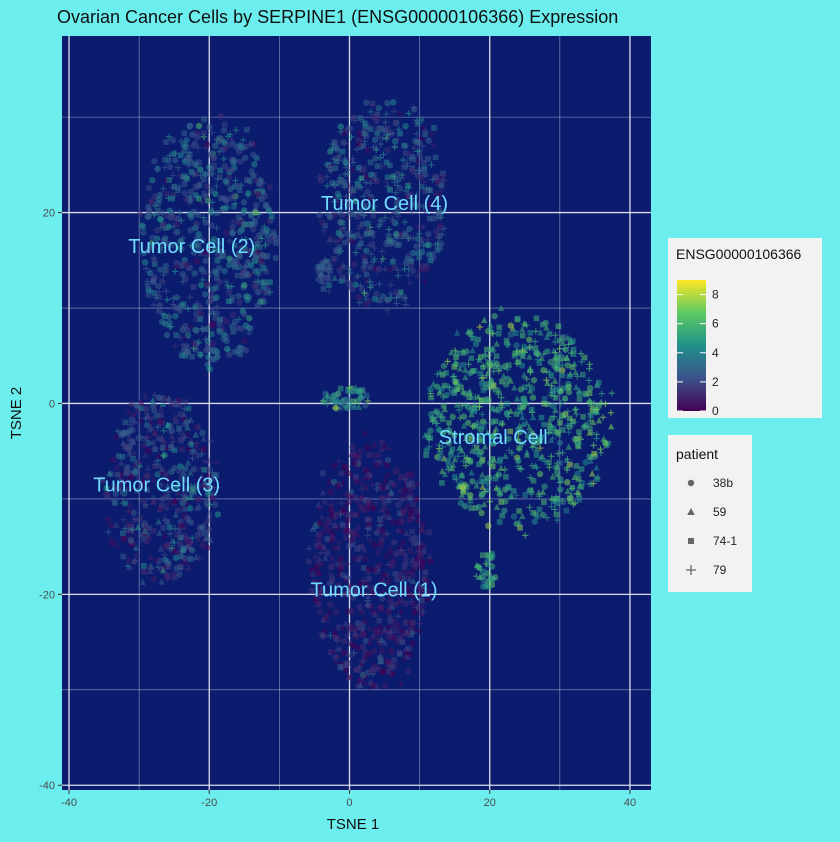  Describe the element at coordinates (710, 513) in the screenshot. I see `shape-legend-box` at that location.